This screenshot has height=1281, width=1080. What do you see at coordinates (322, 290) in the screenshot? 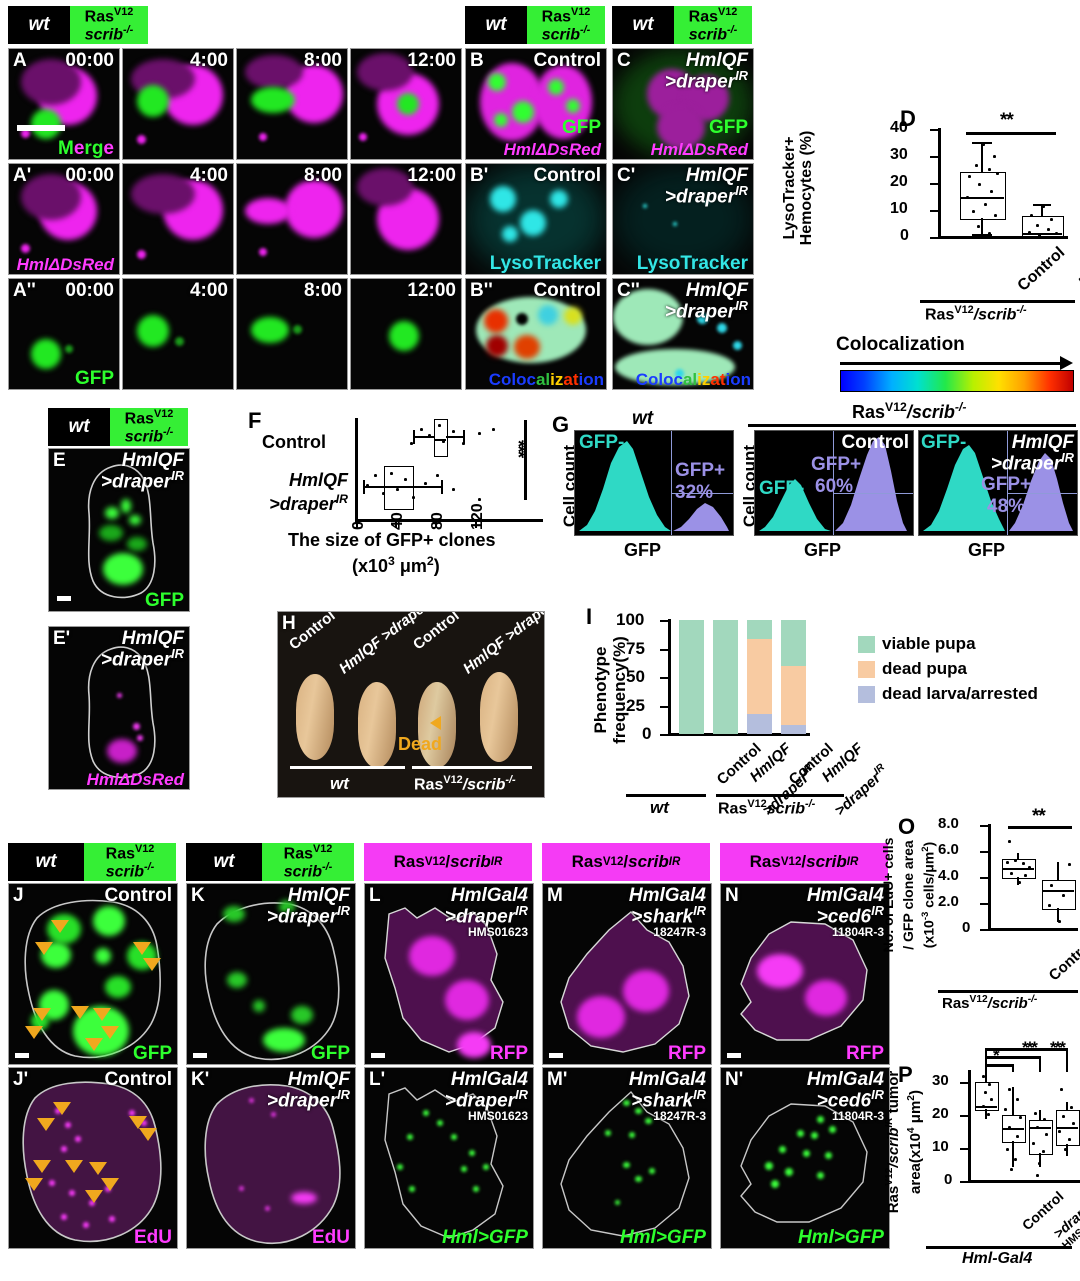
I see `panel-ad-time-3: 8:00` at bounding box center [322, 290].